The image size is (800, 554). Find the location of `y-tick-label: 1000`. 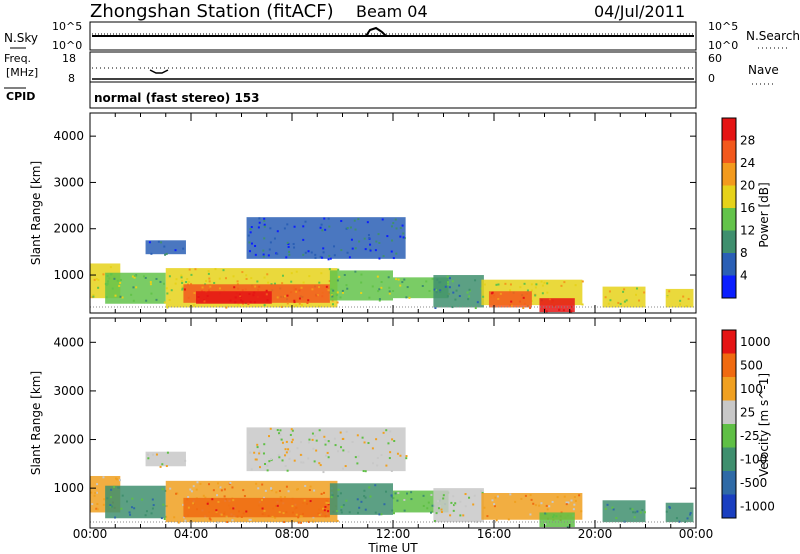

y-tick-label: 1000 is located at coordinates (68, 488).